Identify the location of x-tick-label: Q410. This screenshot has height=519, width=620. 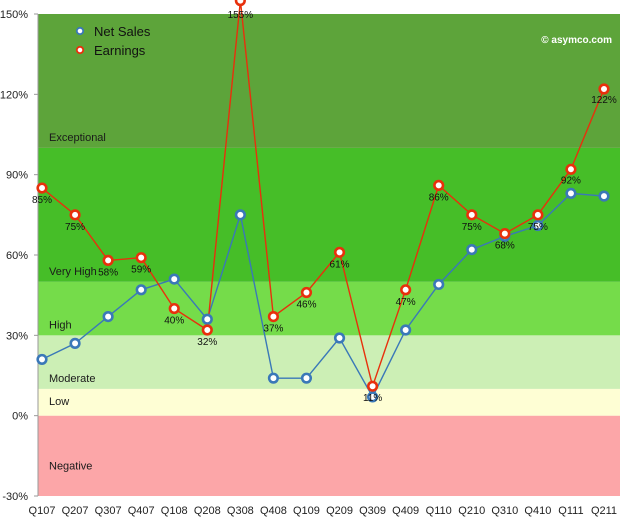
(537, 511).